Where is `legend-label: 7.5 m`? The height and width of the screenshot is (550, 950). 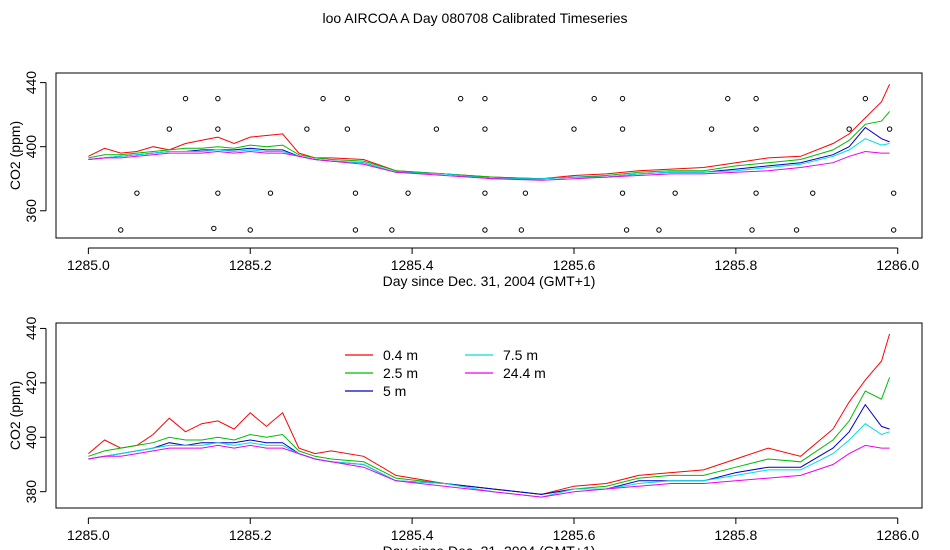 legend-label: 7.5 m is located at coordinates (520, 355).